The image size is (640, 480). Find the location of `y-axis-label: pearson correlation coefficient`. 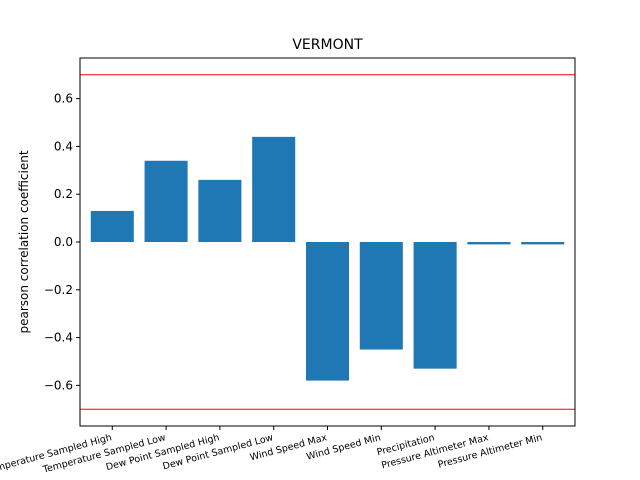

y-axis-label: pearson correlation coefficient is located at coordinates (24, 241).